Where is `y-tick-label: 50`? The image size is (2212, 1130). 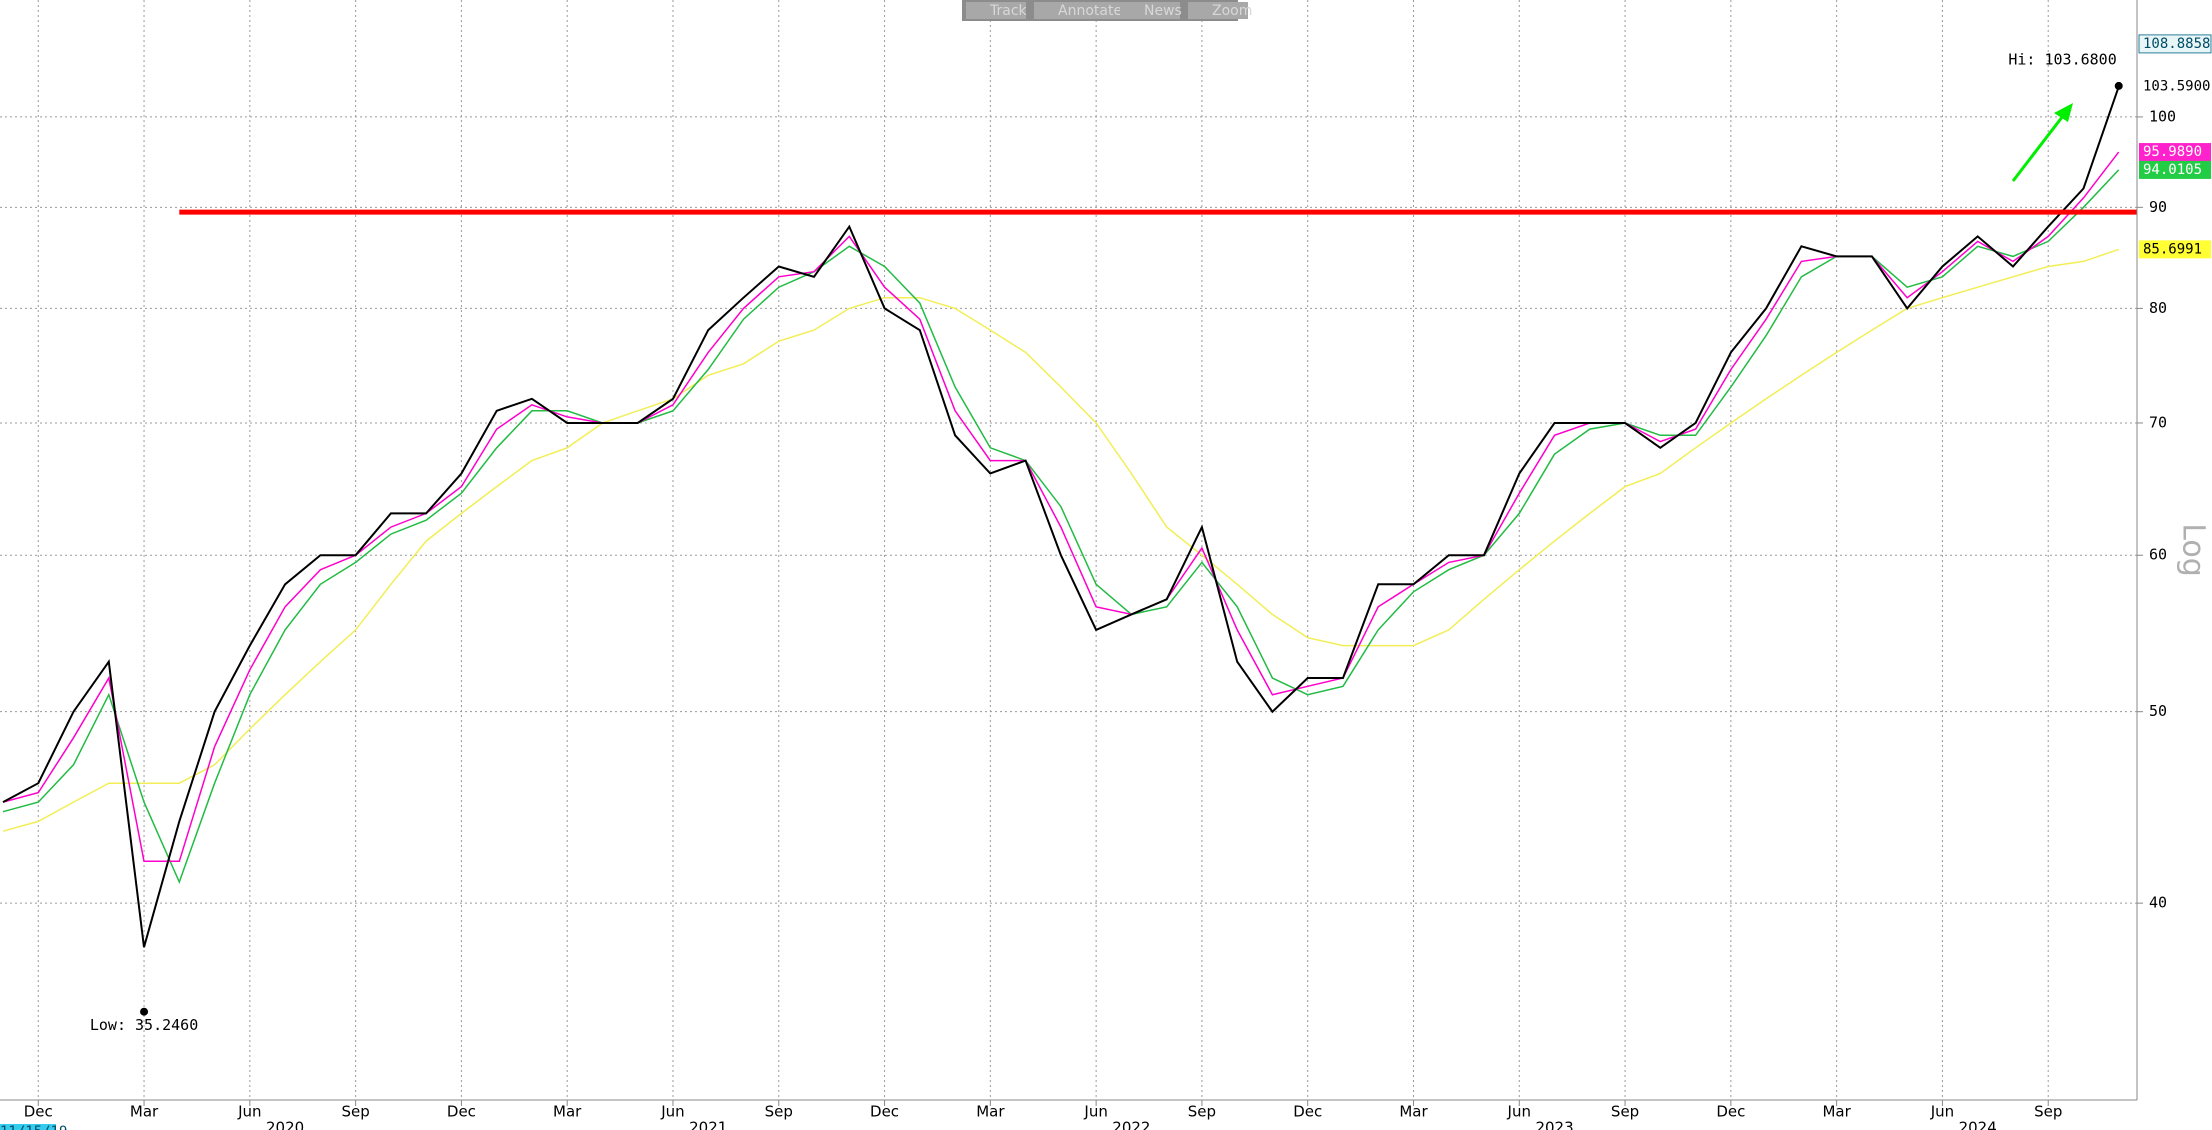
y-tick-label: 50 is located at coordinates (2158, 711).